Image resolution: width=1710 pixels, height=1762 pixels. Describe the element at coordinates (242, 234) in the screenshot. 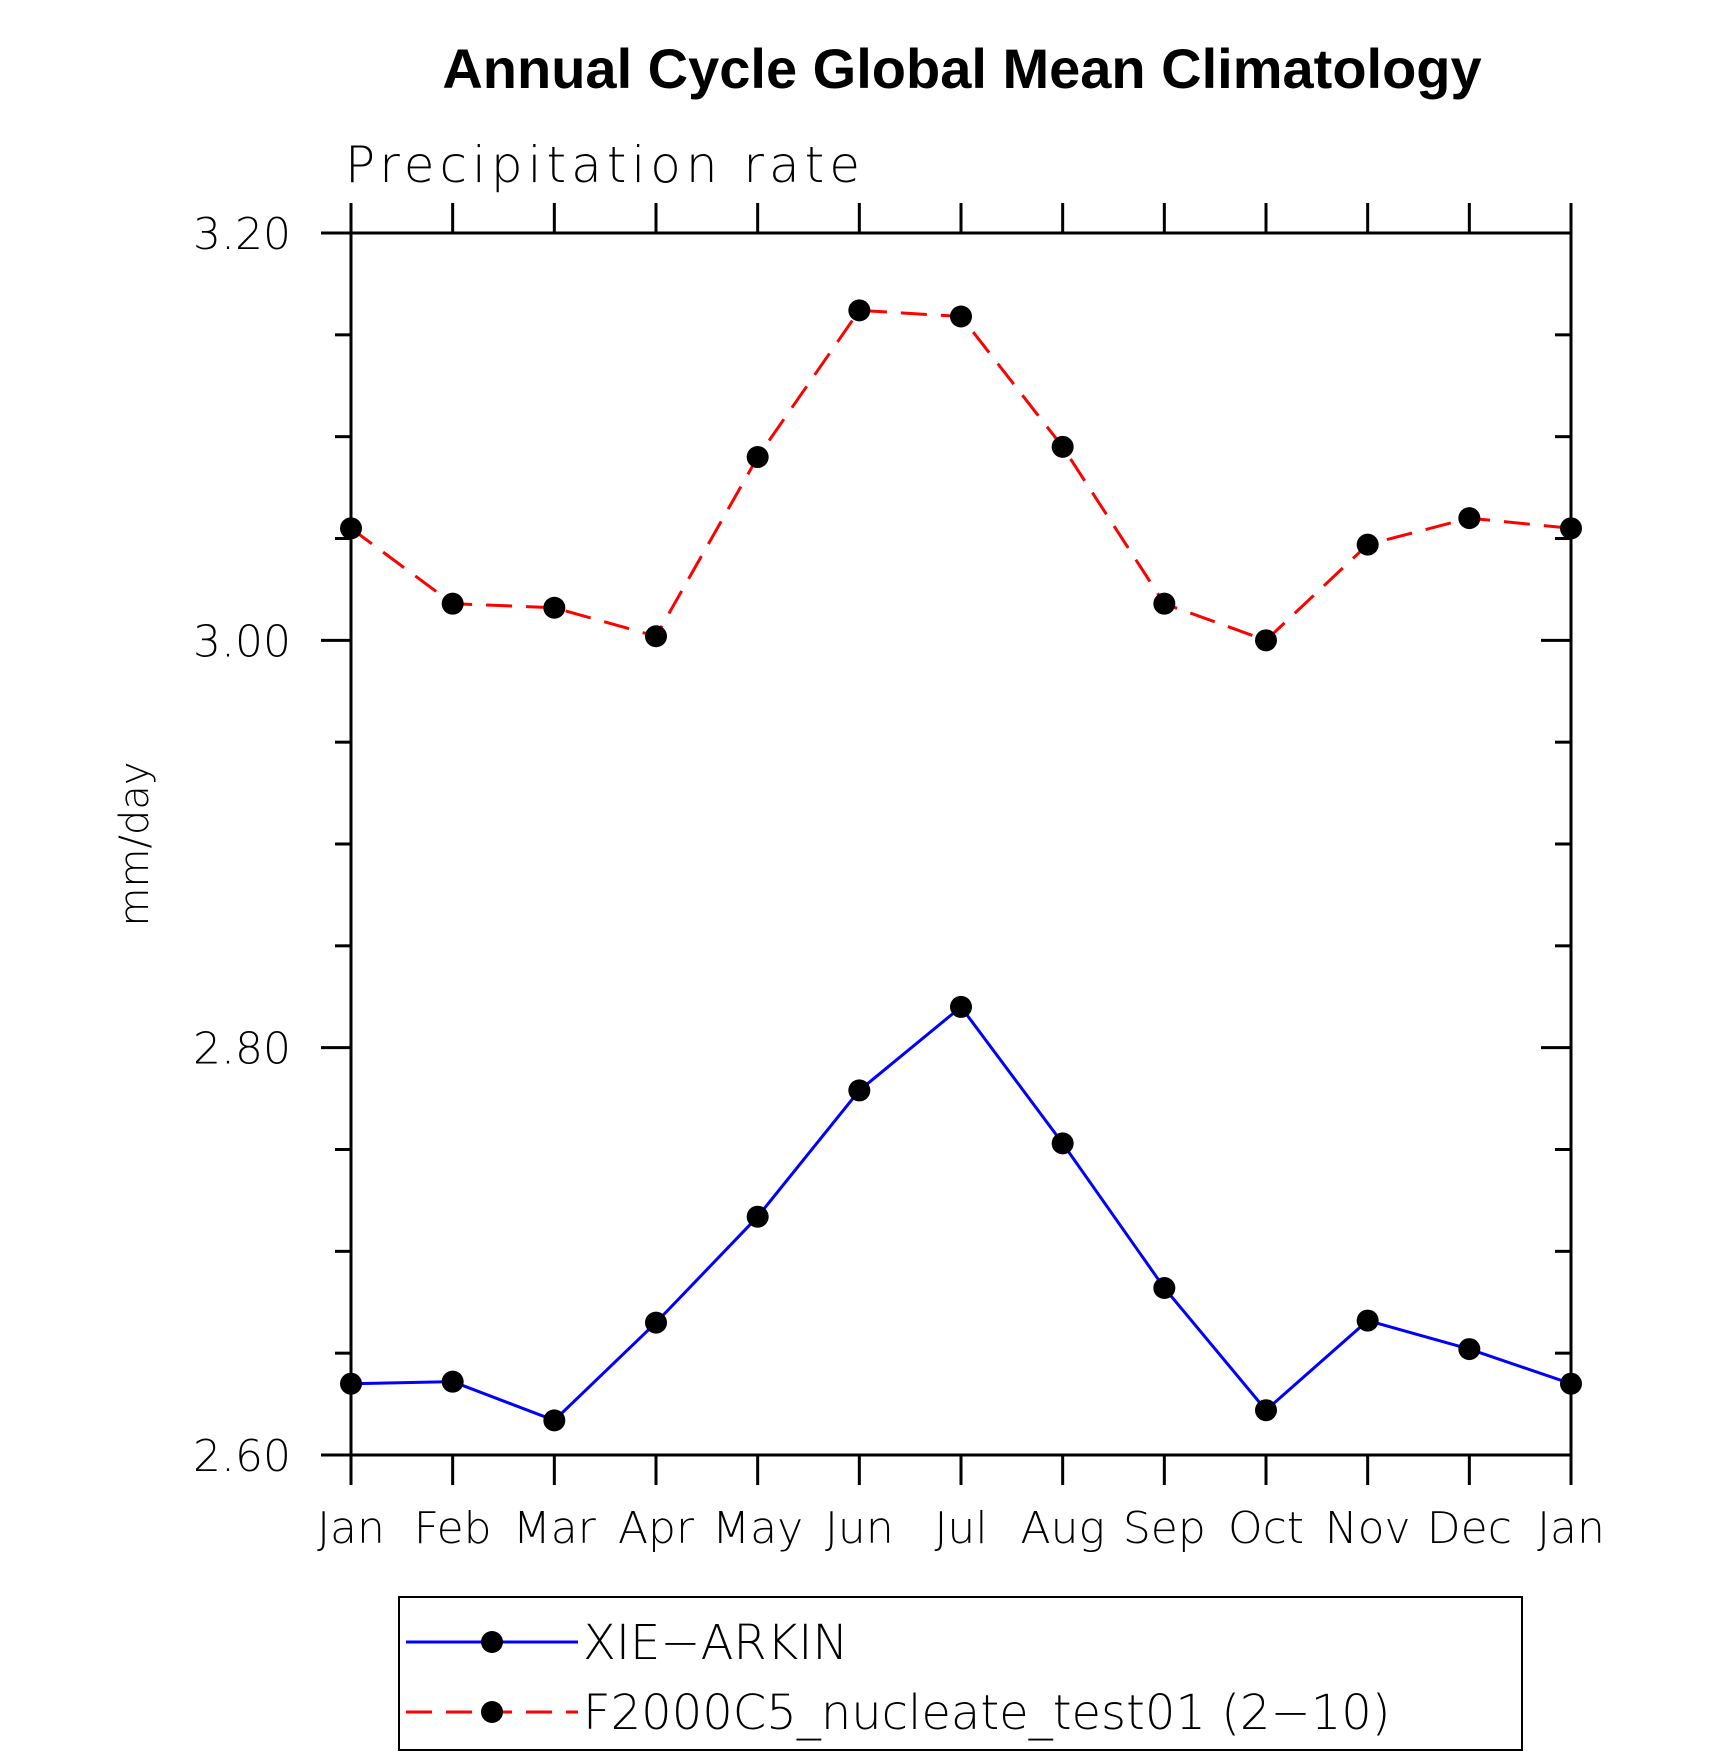

I see `y-tick-label: 3.20` at that location.